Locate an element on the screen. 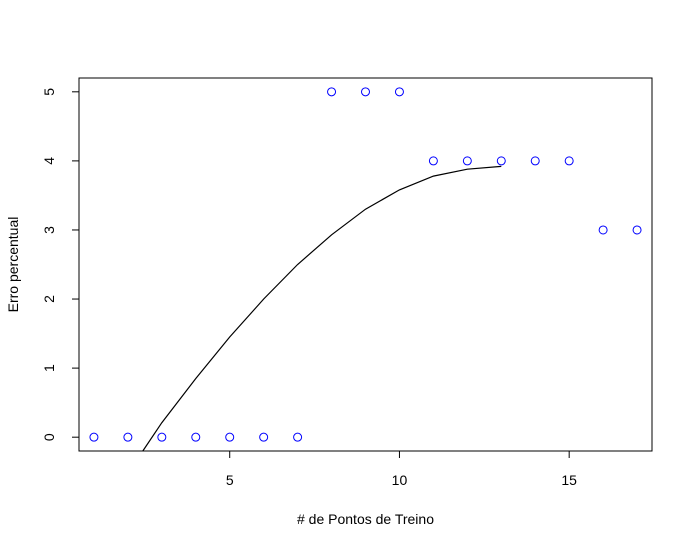 The height and width of the screenshot is (549, 692). y-tick-label: 1 is located at coordinates (49, 368).